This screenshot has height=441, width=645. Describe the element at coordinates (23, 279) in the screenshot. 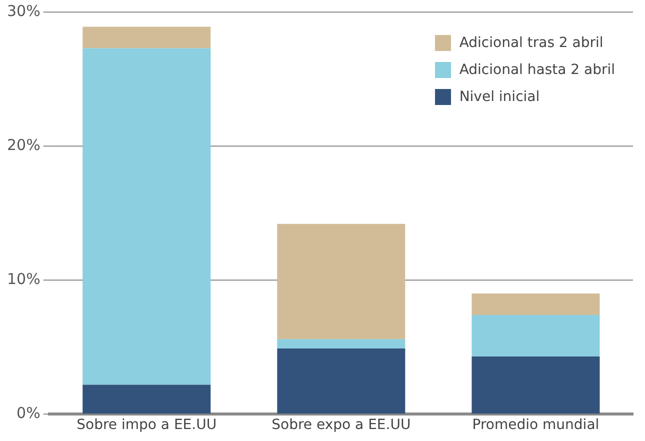

I see `y-tick-label: 10%` at that location.